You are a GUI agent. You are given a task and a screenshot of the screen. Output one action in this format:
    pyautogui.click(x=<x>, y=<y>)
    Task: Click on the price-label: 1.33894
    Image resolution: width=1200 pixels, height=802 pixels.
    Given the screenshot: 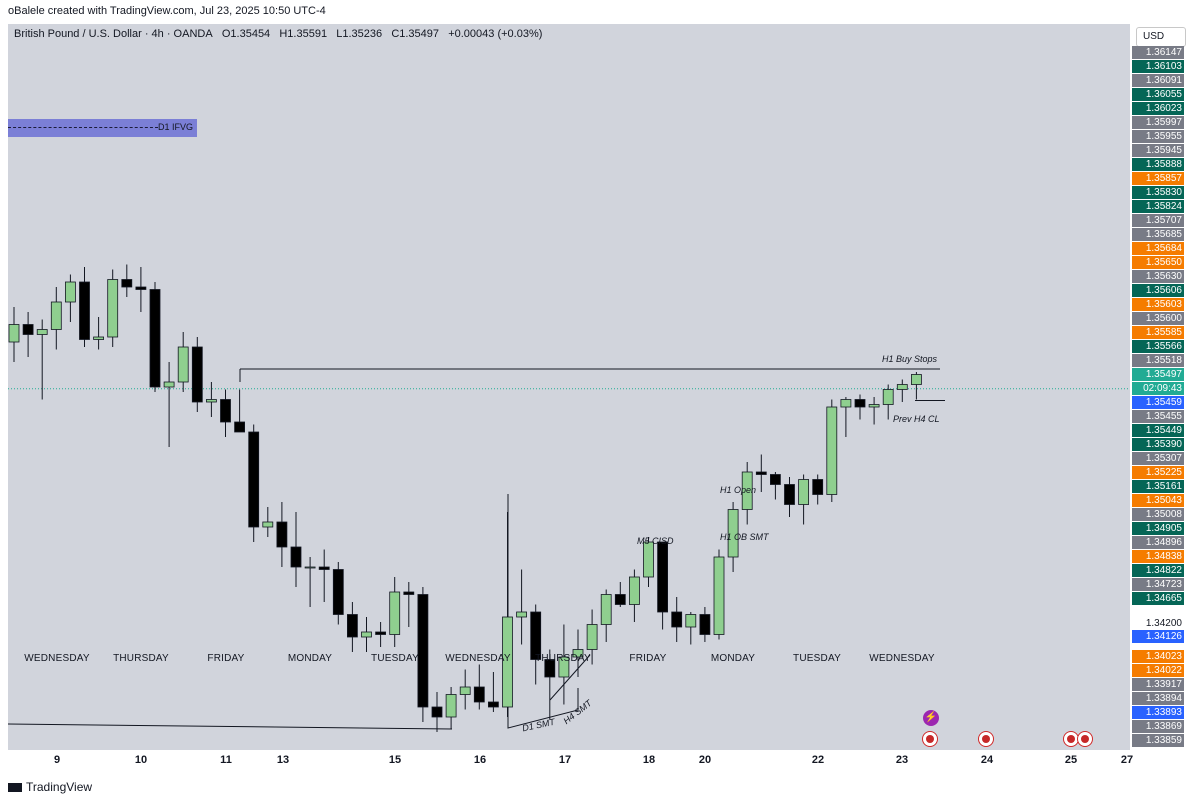 What is the action you would take?
    pyautogui.click(x=1158, y=698)
    